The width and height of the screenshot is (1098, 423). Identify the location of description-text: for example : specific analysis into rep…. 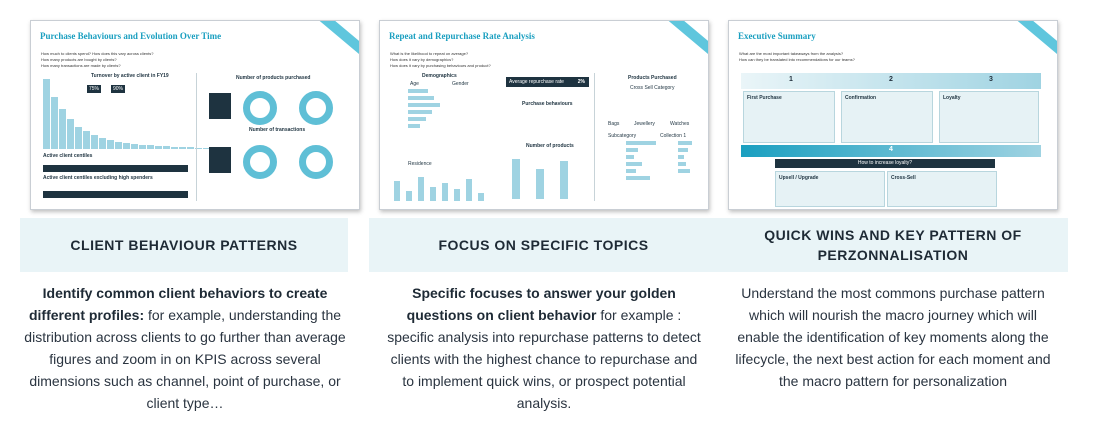
(544, 359).